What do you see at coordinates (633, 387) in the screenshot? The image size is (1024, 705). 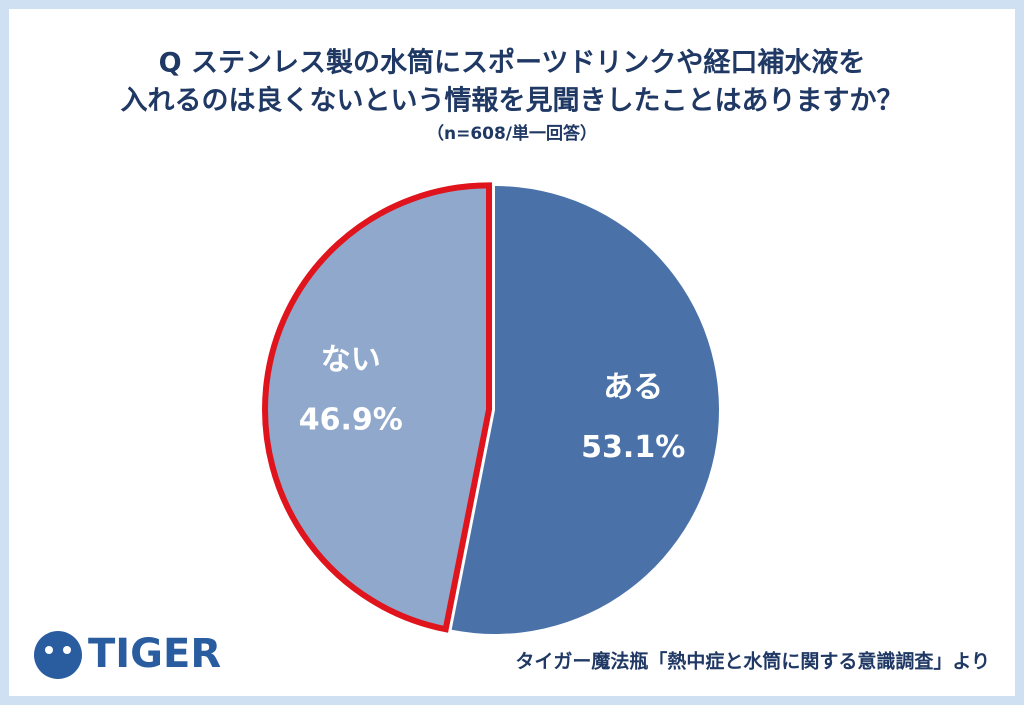 I see `slice-label: ある` at bounding box center [633, 387].